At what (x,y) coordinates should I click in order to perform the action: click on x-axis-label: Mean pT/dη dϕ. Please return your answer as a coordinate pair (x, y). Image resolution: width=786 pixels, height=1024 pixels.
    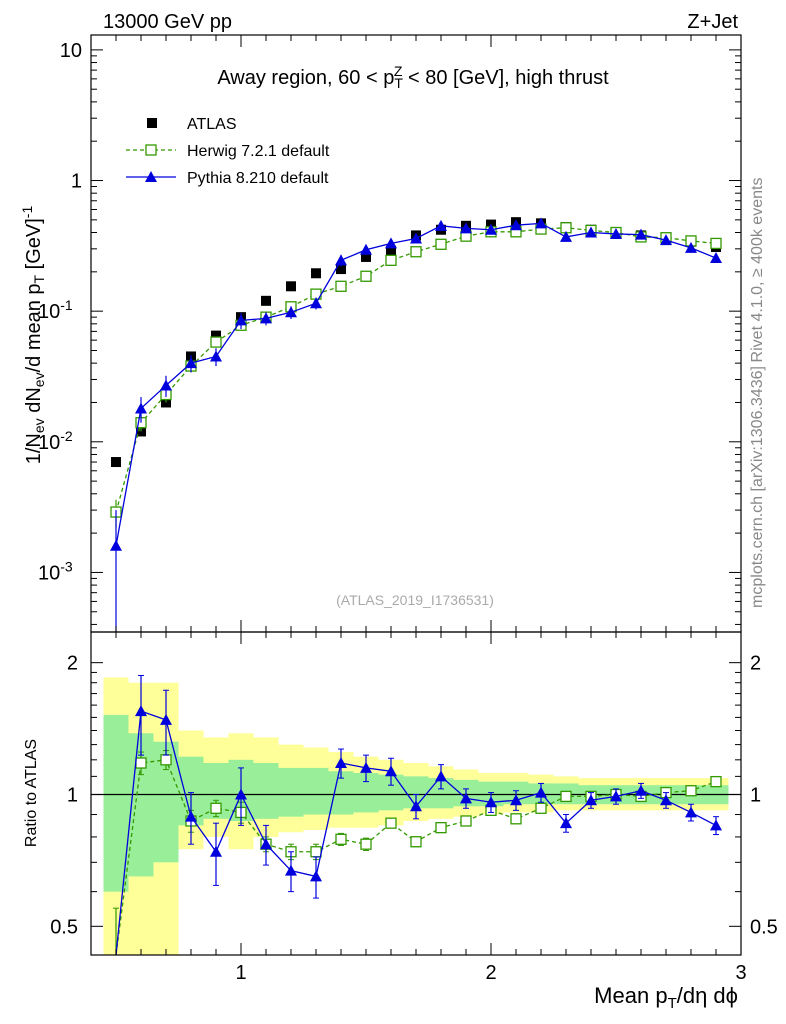
    Looking at the image, I should click on (666, 997).